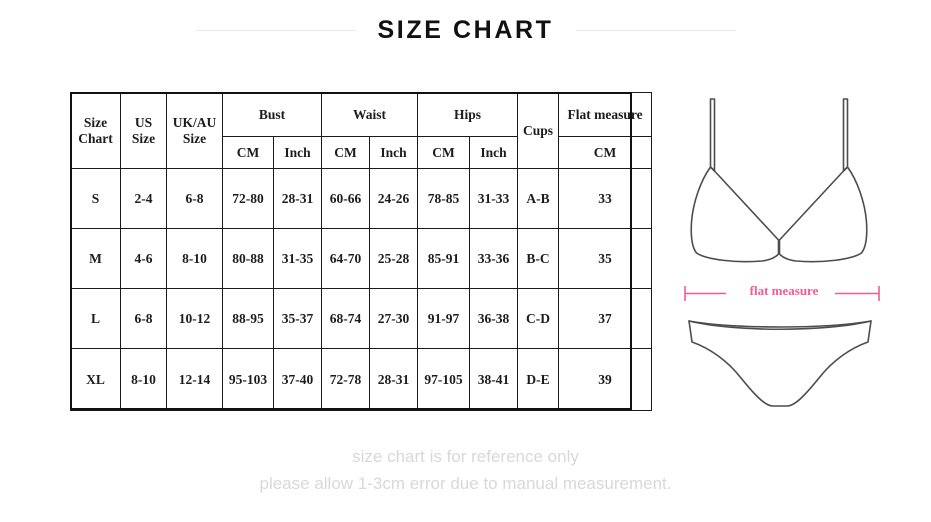 This screenshot has width=931, height=522. I want to click on cell-bust-inch: 35-37, so click(297, 318).